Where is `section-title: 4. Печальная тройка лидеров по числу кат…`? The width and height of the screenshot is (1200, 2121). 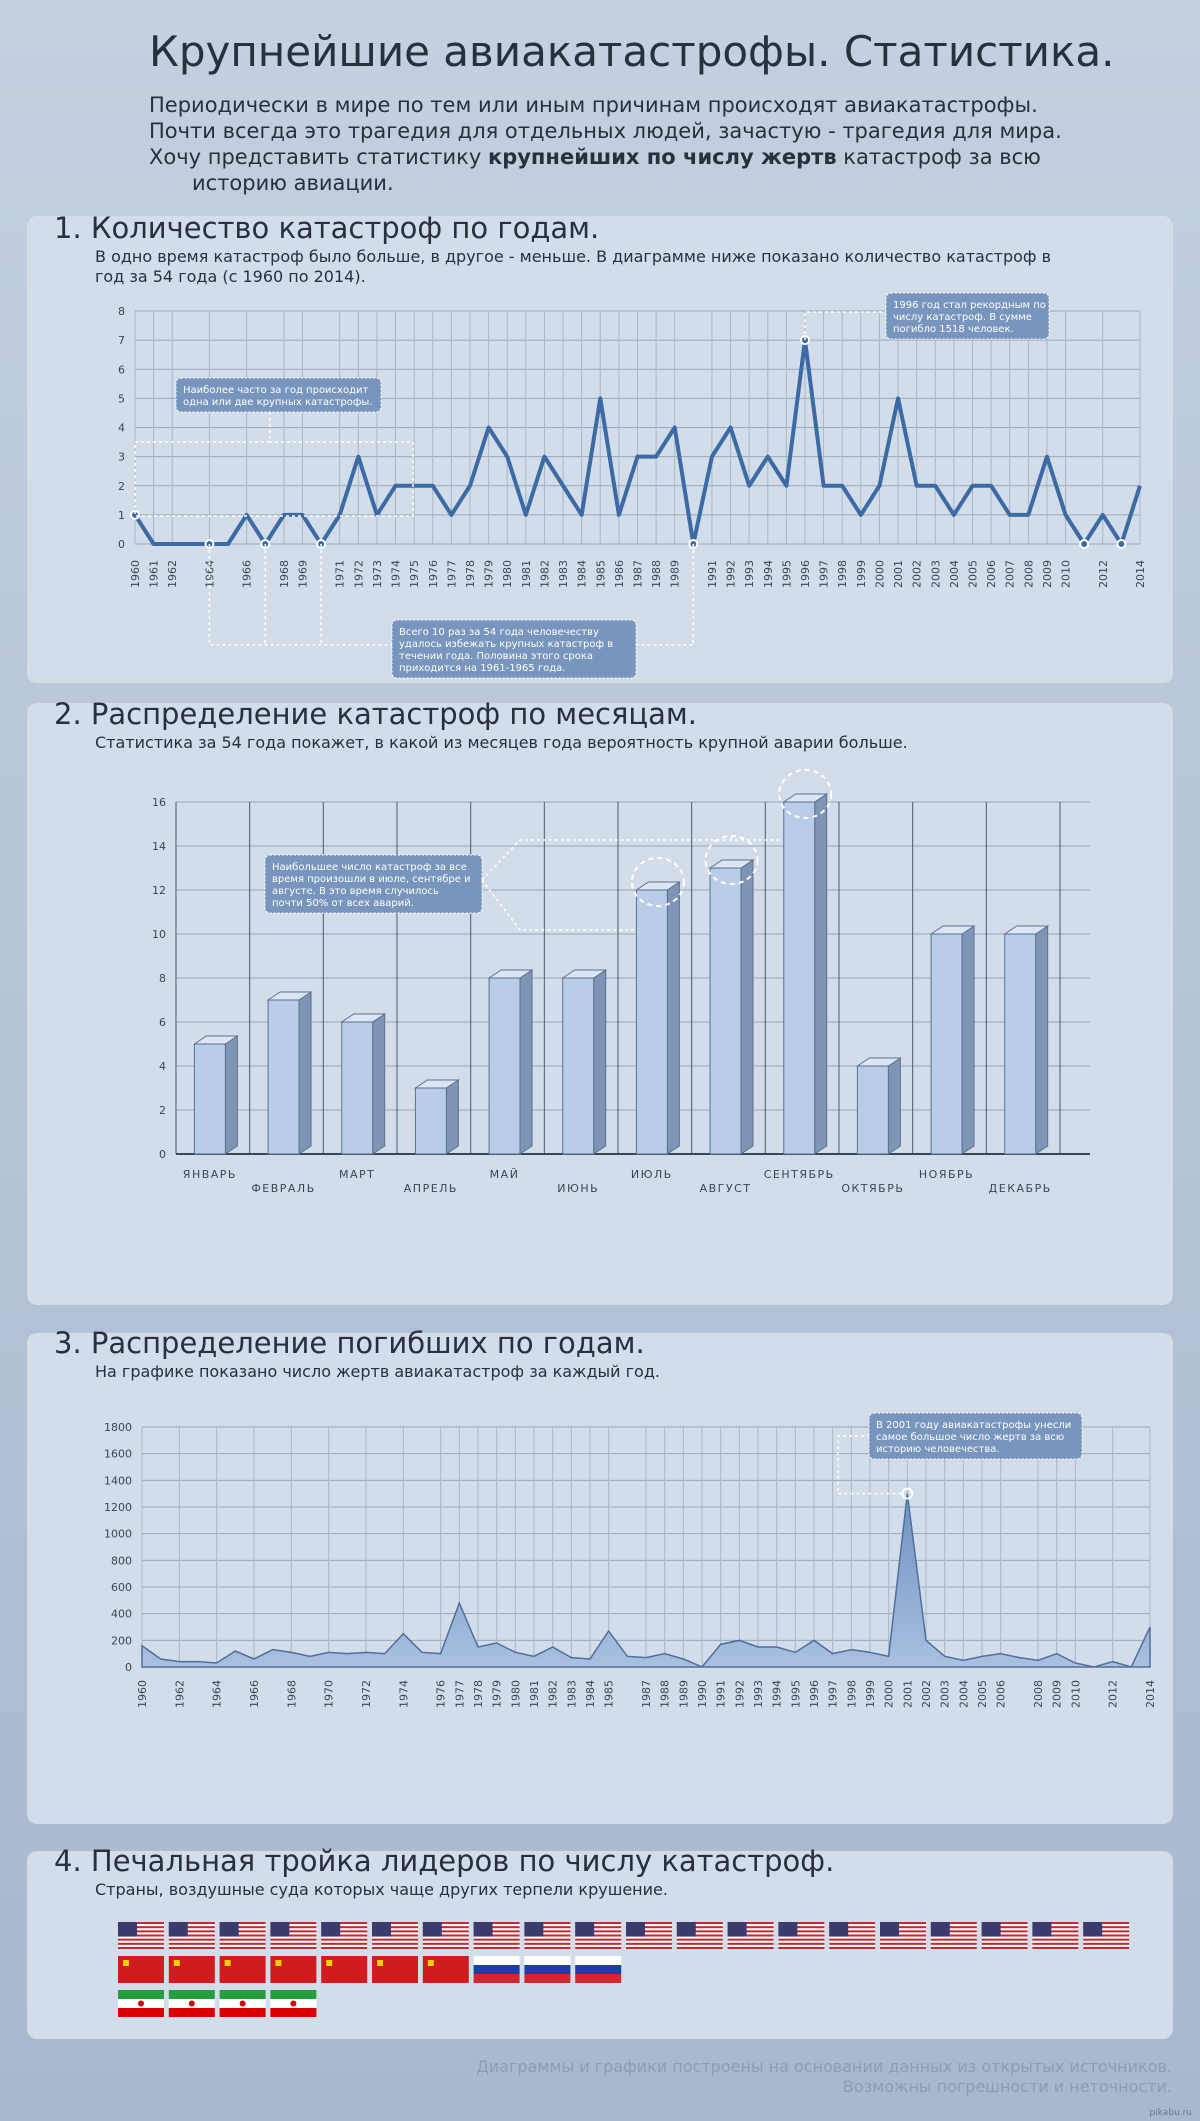
section-title: 4. Печальная тройка лидеров по числу кат… is located at coordinates (444, 1861).